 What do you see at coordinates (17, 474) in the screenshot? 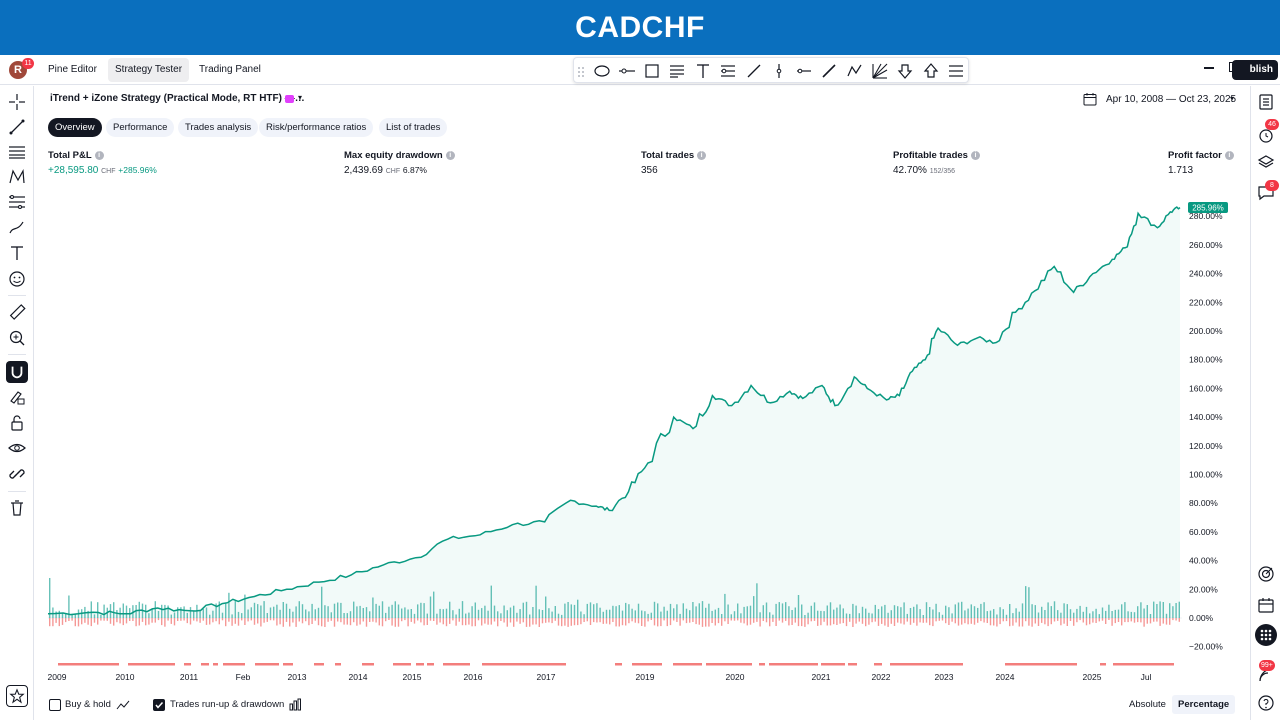
I see `link-icon` at bounding box center [17, 474].